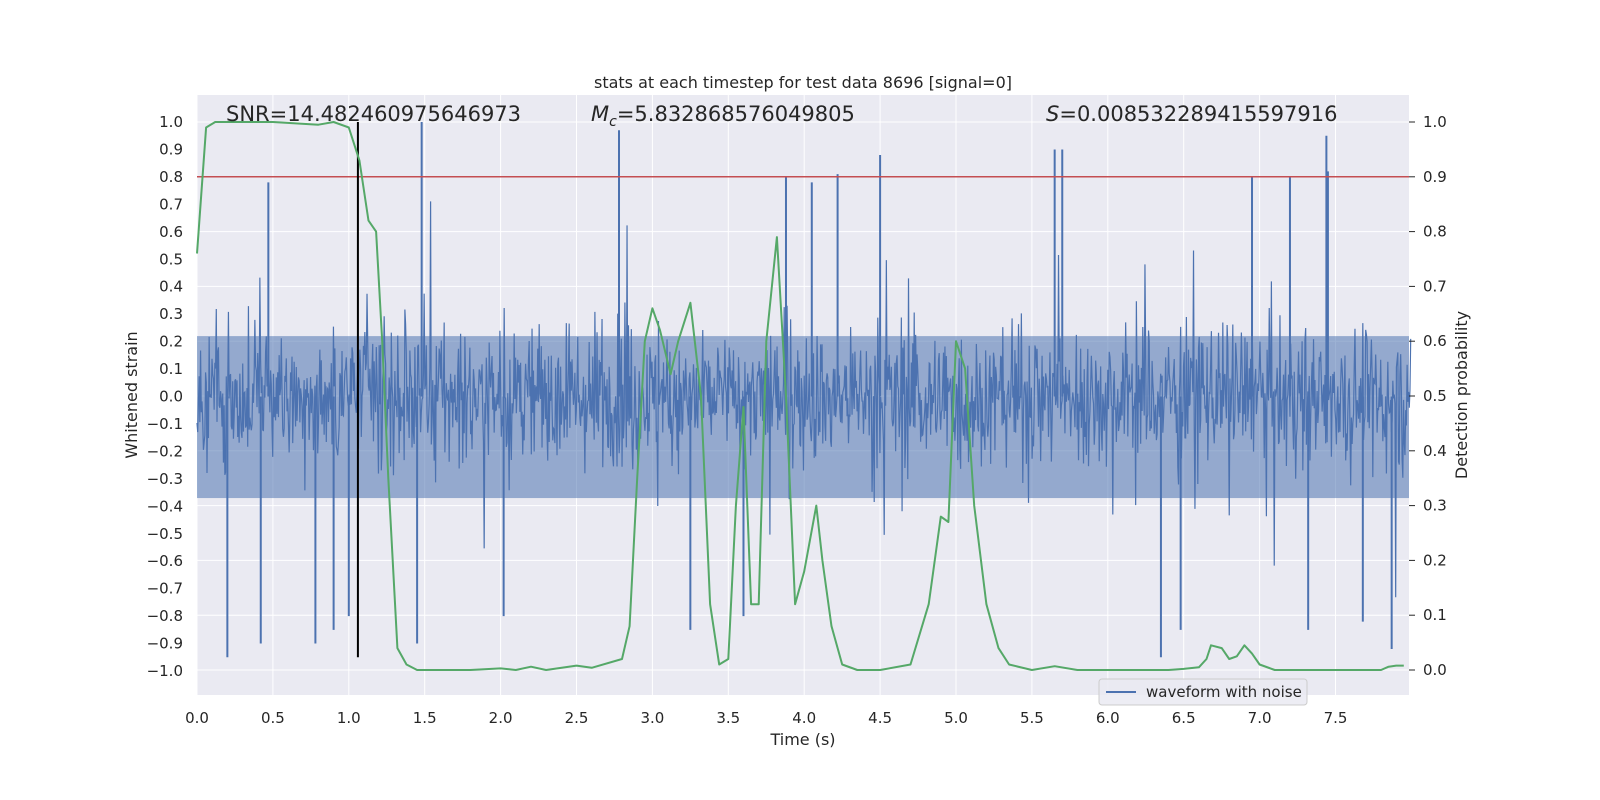 This screenshot has height=800, width=1600. I want to click on x-tick-label: 1.0, so click(349, 718).